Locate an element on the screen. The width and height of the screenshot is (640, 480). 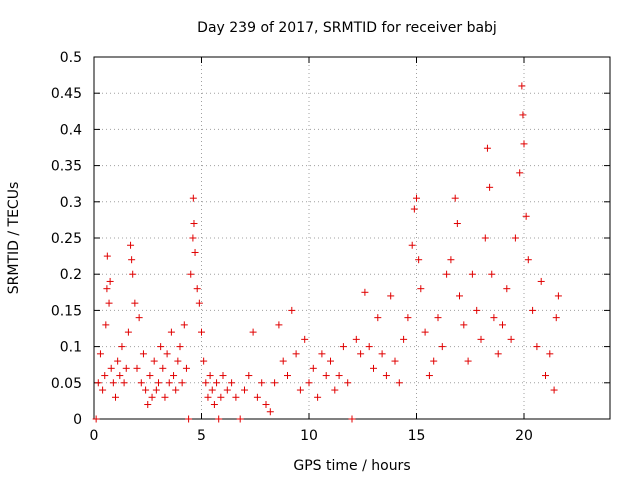
y-tick-label: 0.2 is located at coordinates (71, 275).